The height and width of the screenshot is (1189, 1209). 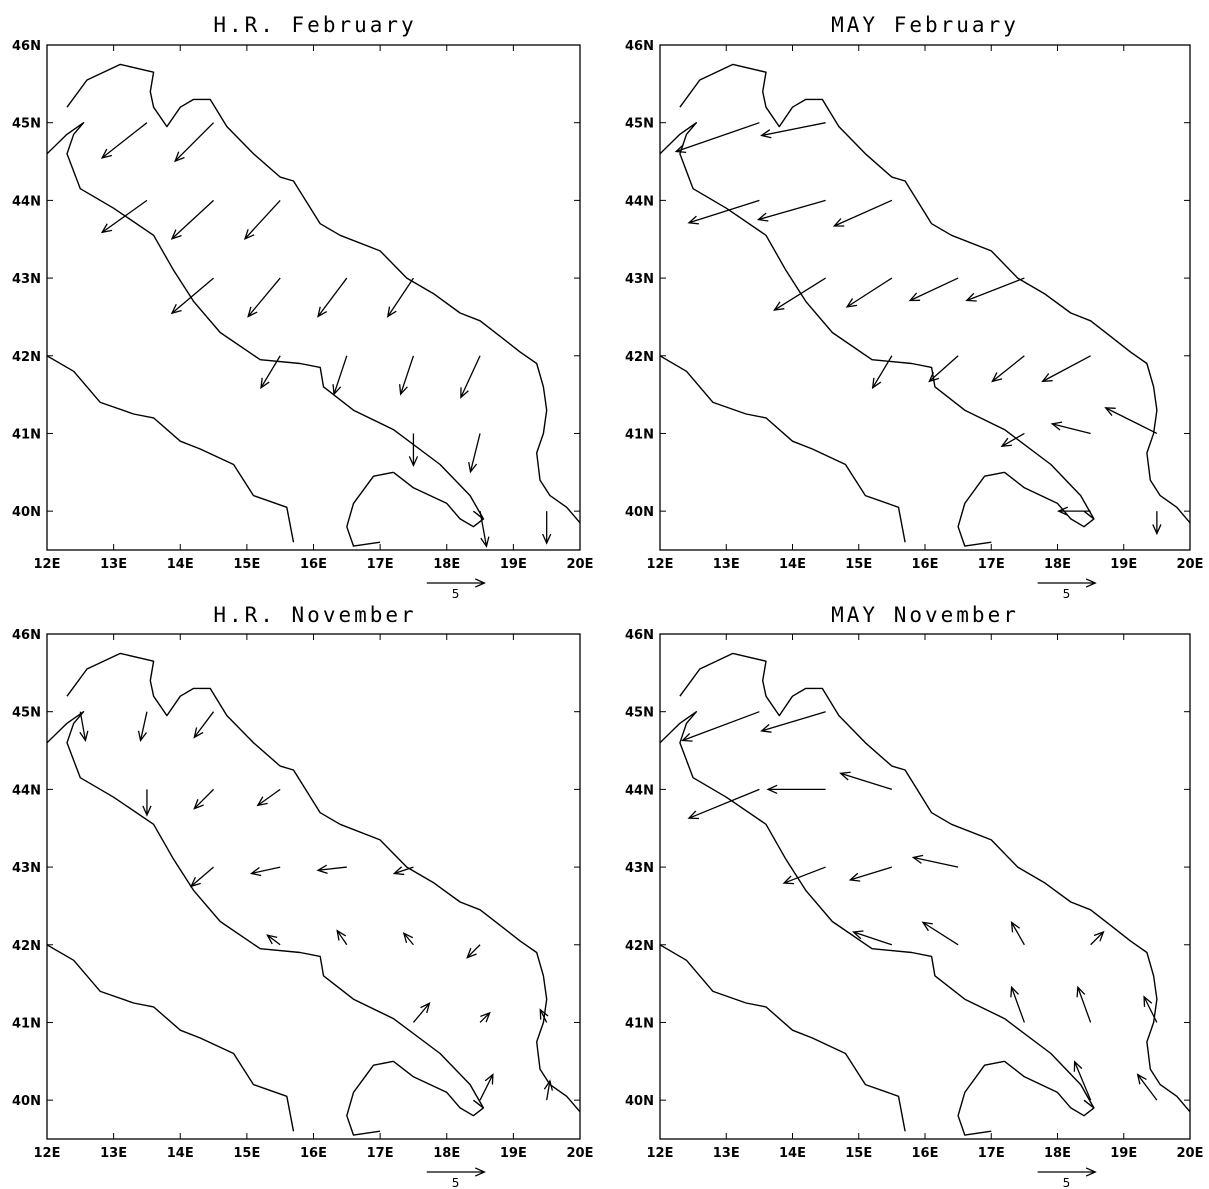 I want to click on x-tick-label: 14E, so click(x=792, y=1153).